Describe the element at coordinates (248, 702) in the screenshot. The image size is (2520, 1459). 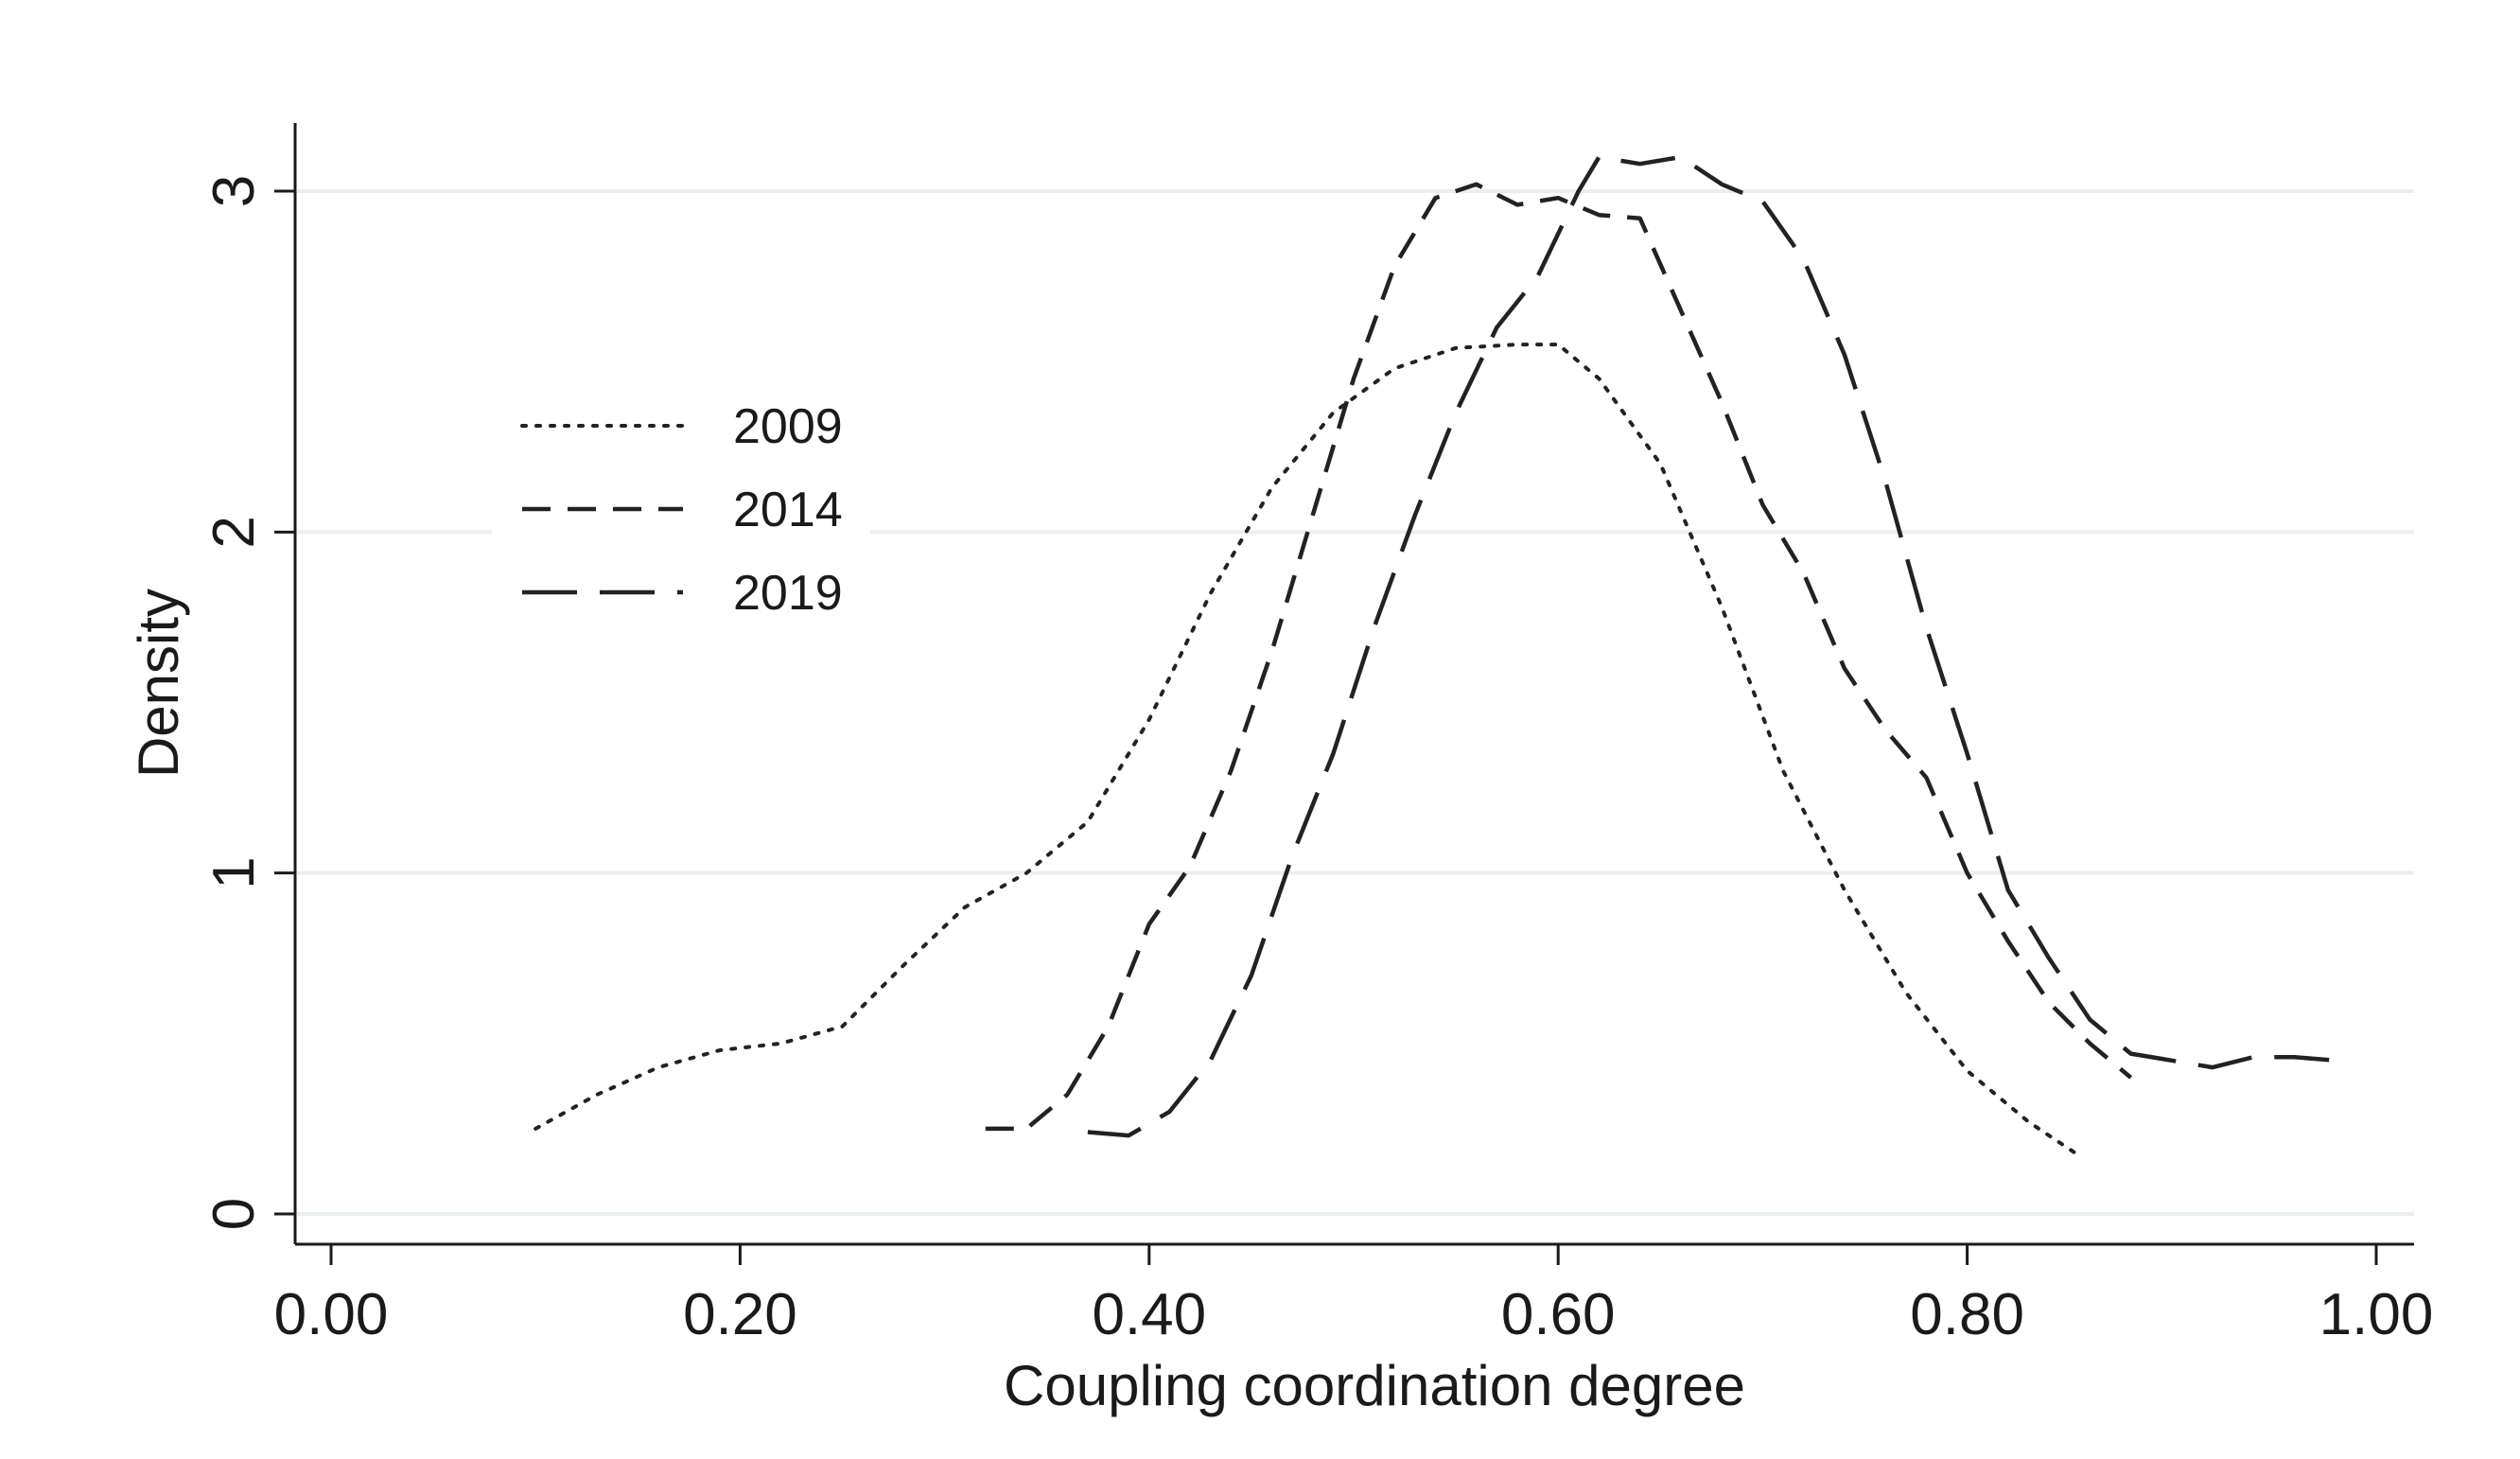
I see `y-axis-ticks: 0 1 2 3` at that location.